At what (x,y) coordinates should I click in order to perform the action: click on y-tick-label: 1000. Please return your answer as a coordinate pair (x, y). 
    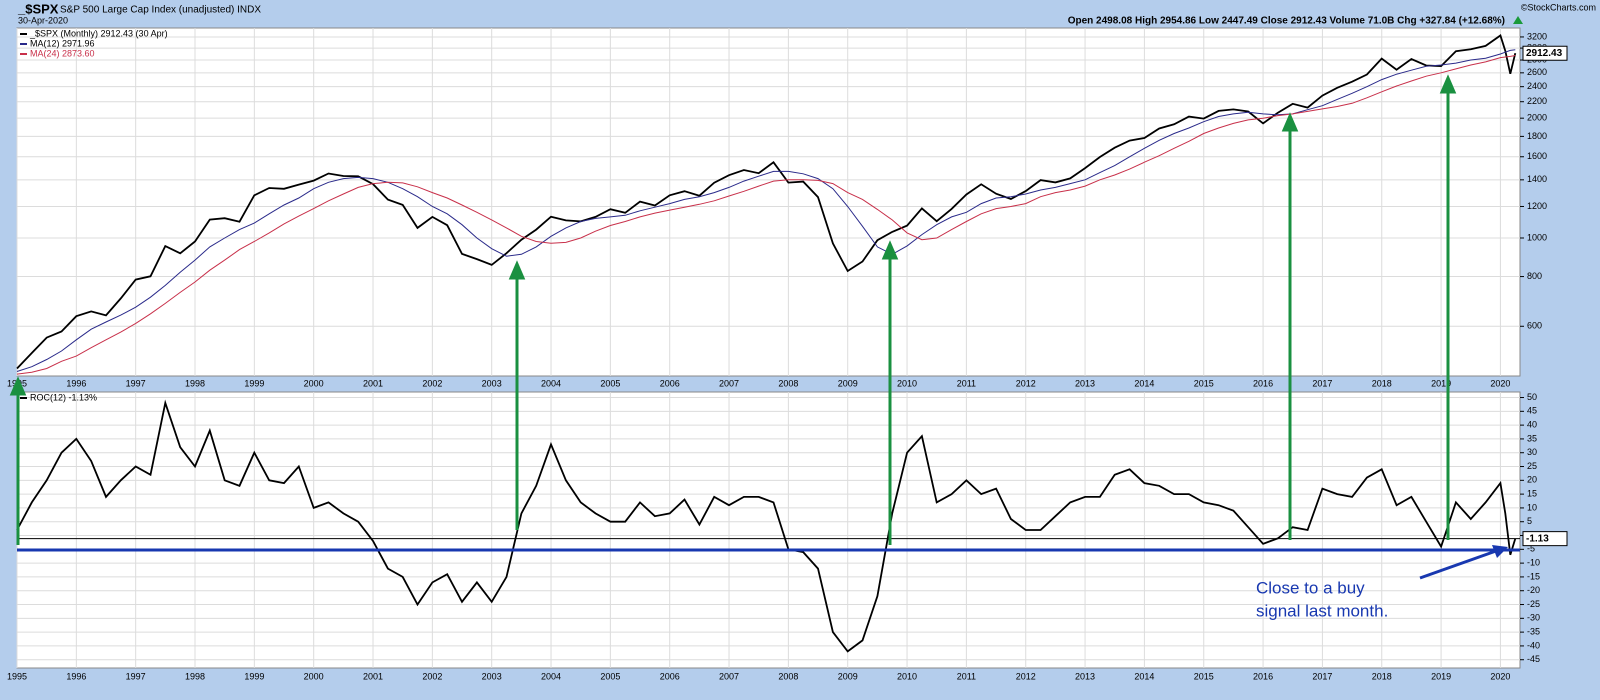
    Looking at the image, I should click on (1537, 237).